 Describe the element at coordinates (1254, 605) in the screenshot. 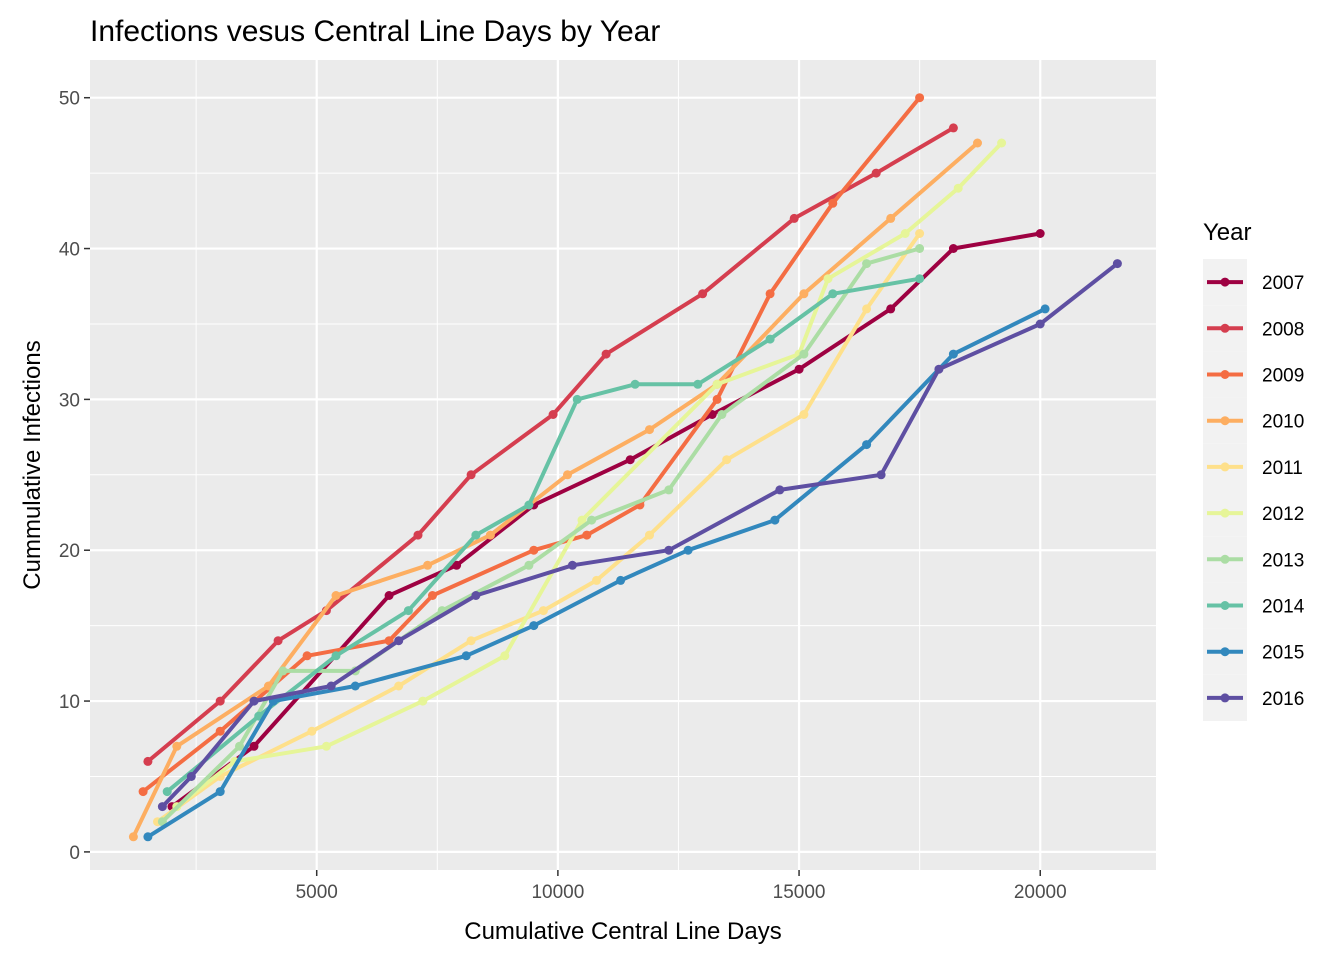

I see `legend-item-2014: 2014` at that location.